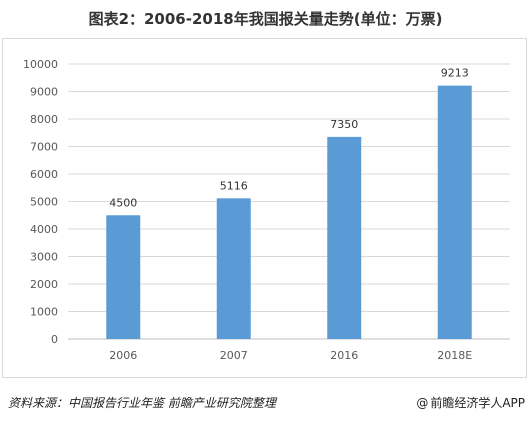  I want to click on data-label: 9213, so click(455, 73).